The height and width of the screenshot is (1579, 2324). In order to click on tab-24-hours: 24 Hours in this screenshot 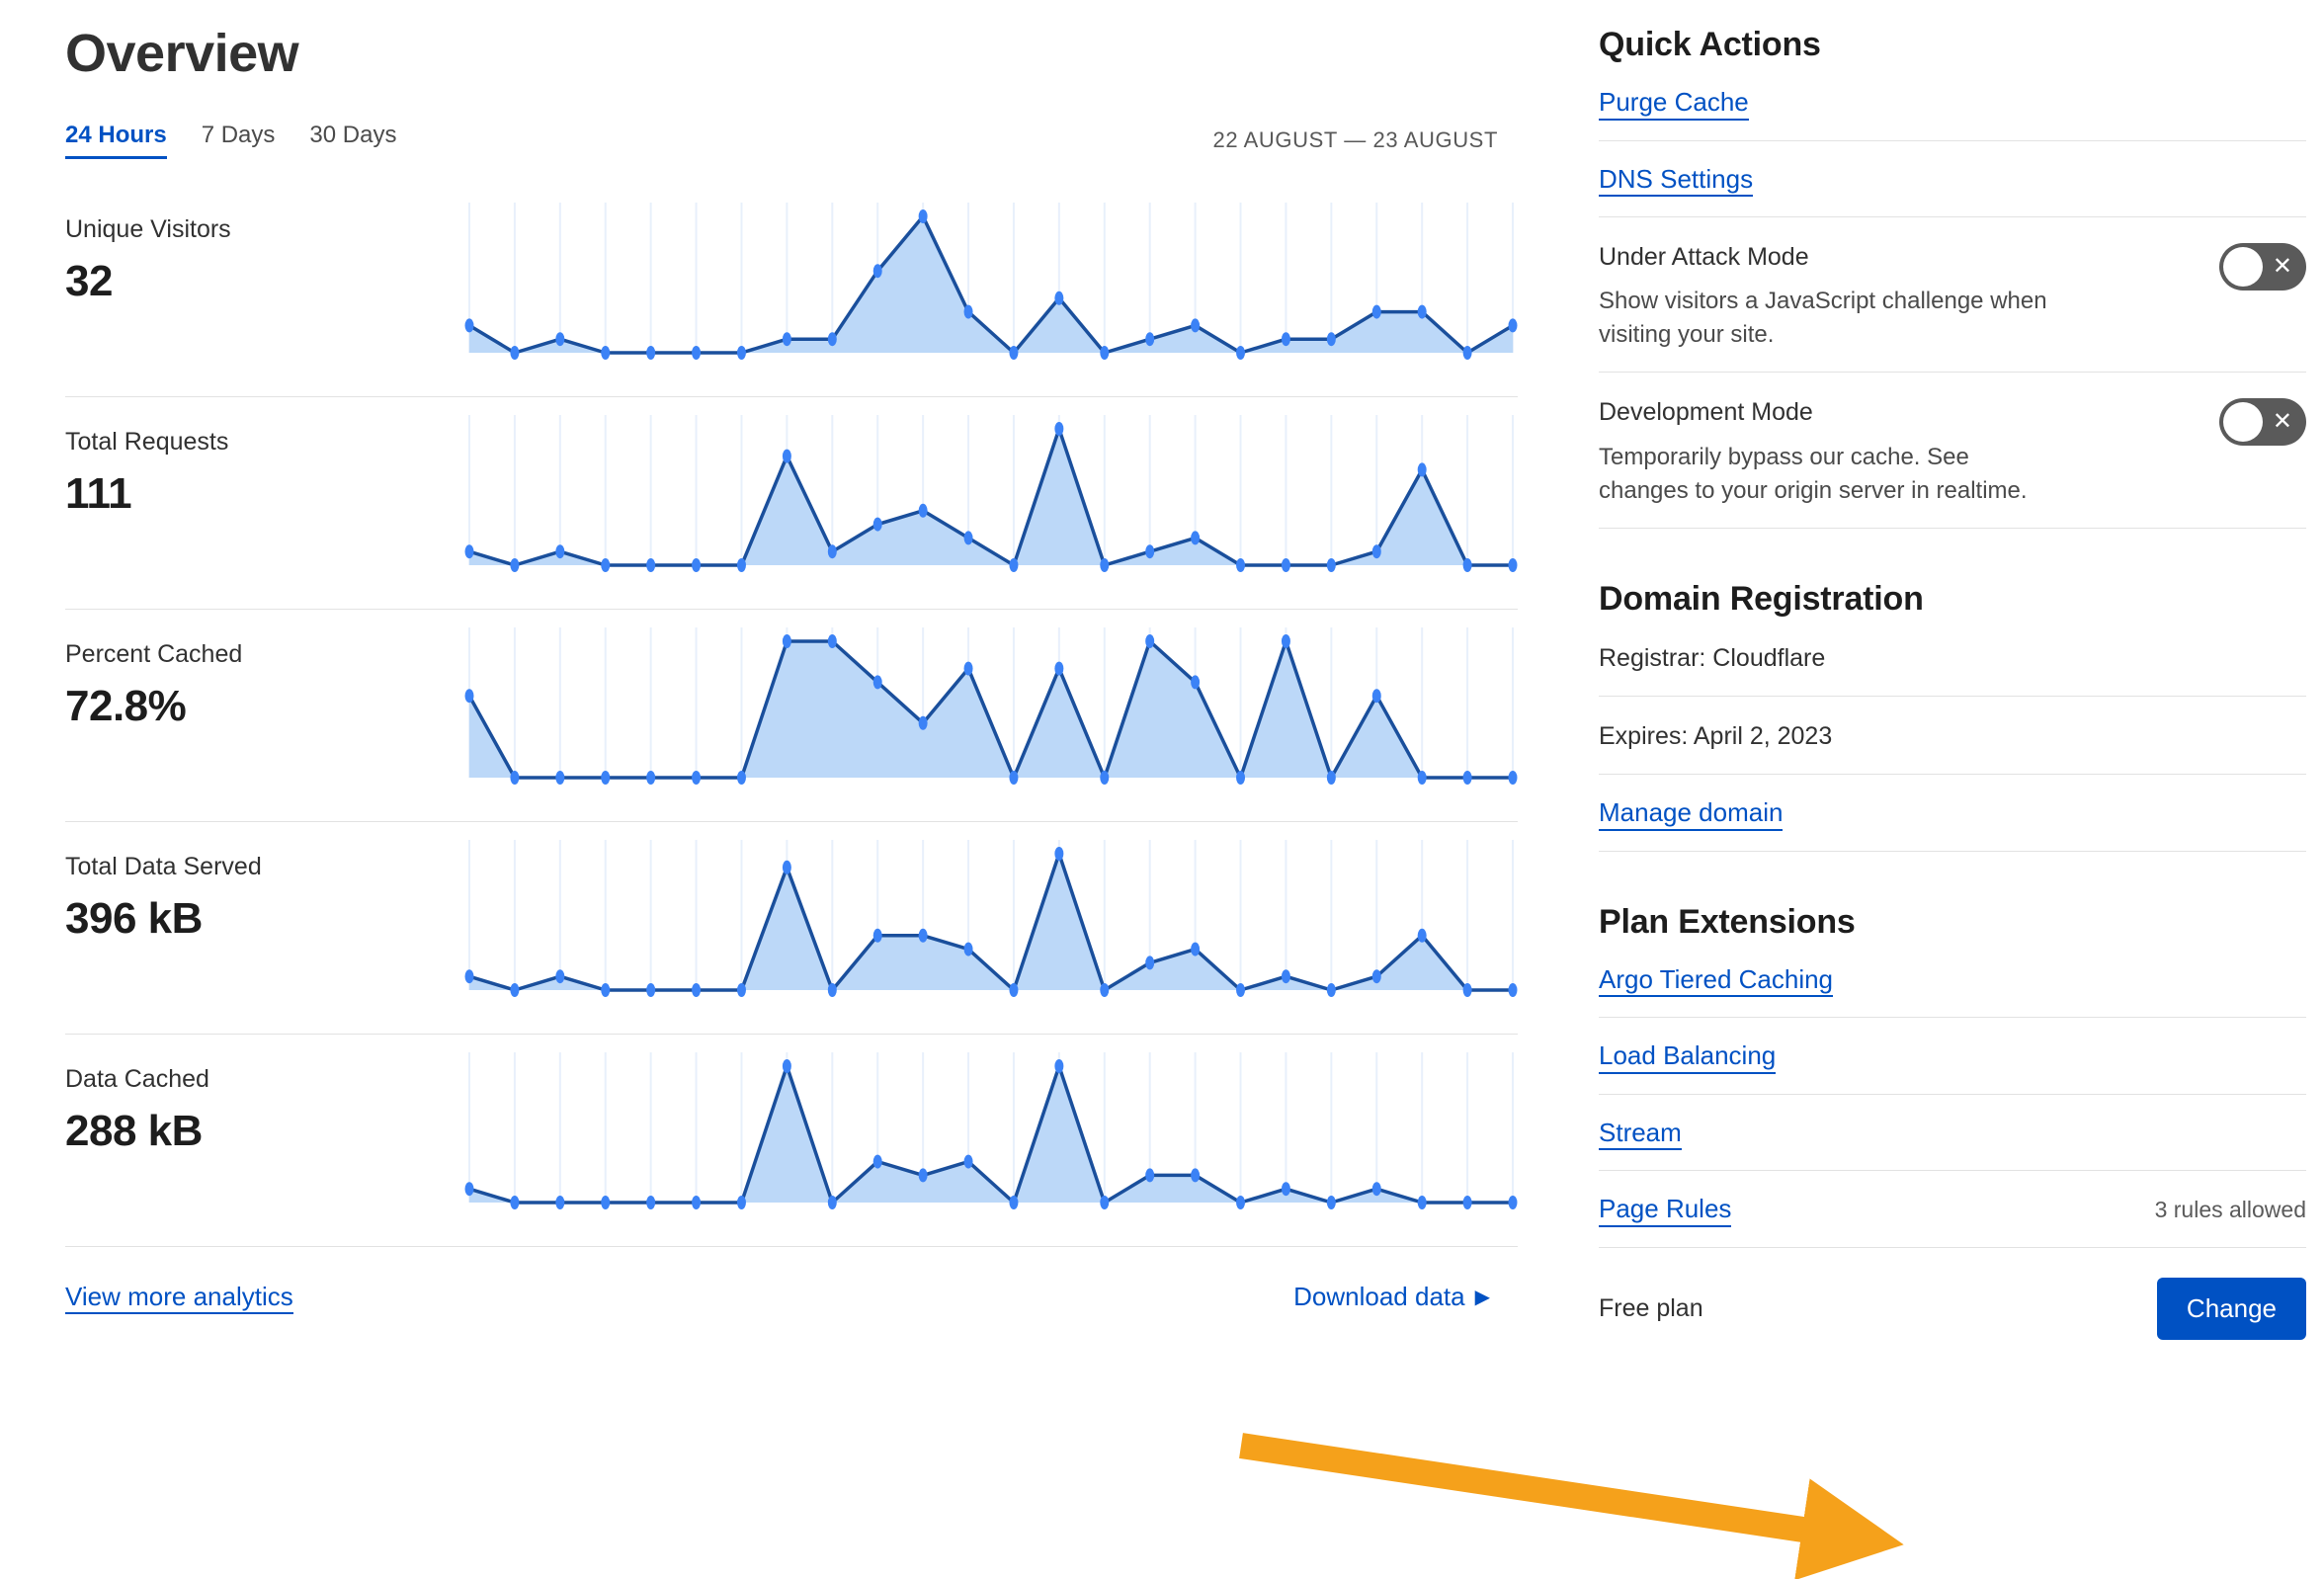, I will do `click(116, 140)`.